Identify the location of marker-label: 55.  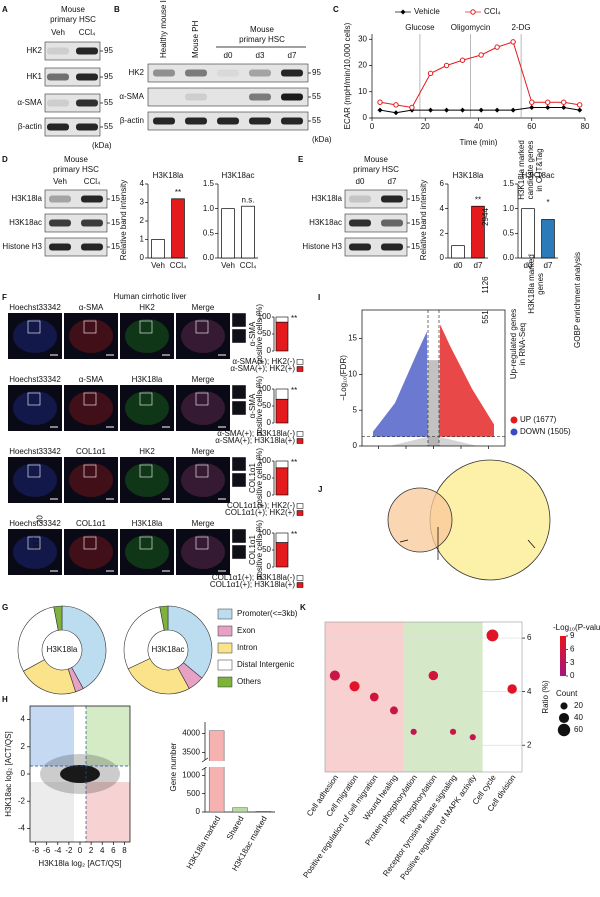
(108, 126).